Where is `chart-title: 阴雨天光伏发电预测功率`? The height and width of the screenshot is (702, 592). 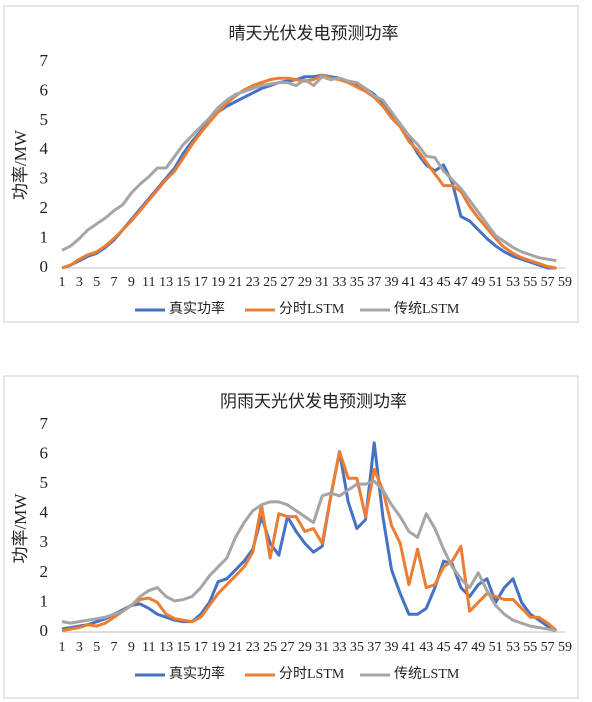 chart-title: 阴雨天光伏发电预测功率 is located at coordinates (313, 401).